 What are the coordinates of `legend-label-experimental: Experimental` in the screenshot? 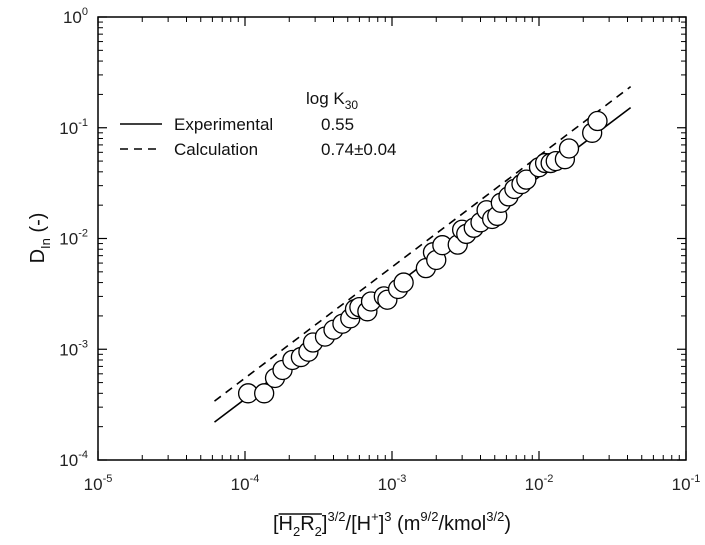 It's located at (223, 124).